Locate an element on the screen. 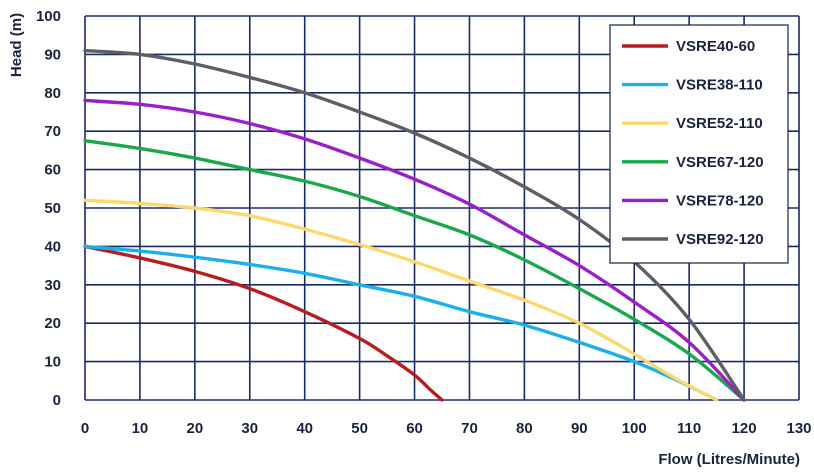 This screenshot has width=814, height=472. y-tick-label: 20 is located at coordinates (52, 323).